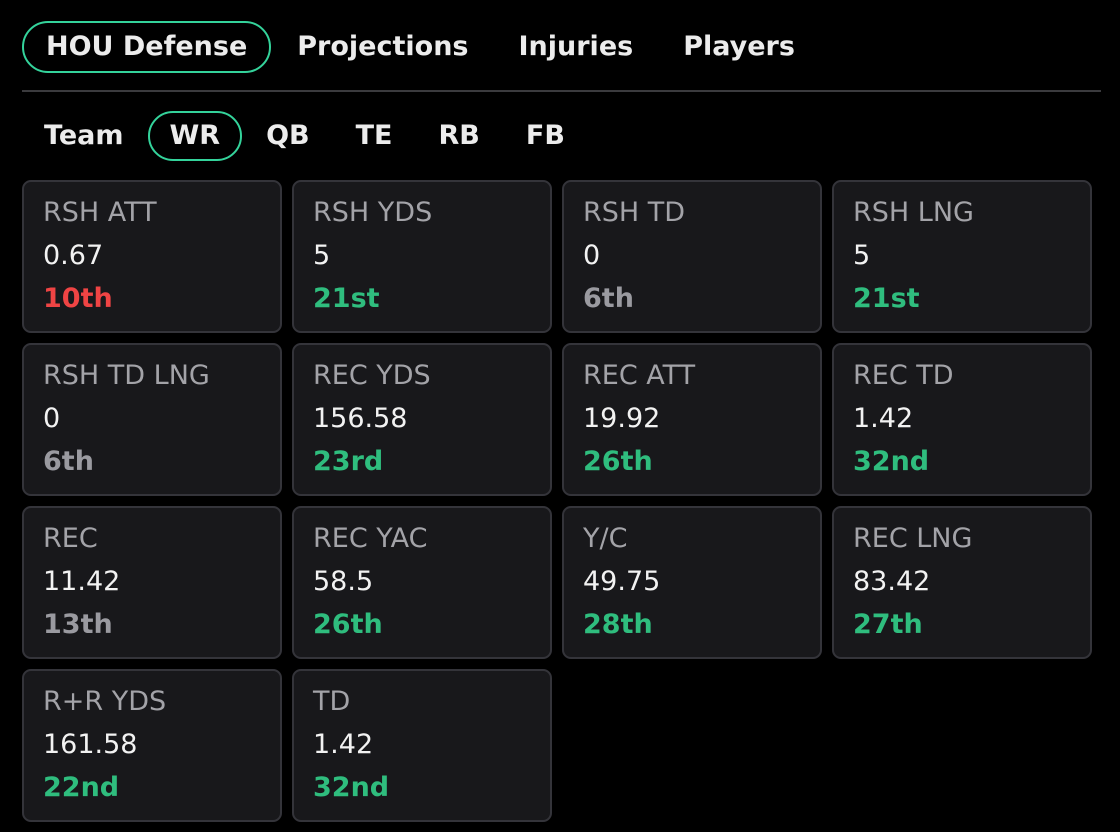 The height and width of the screenshot is (832, 1120). I want to click on position-tab-te: TE, so click(374, 135).